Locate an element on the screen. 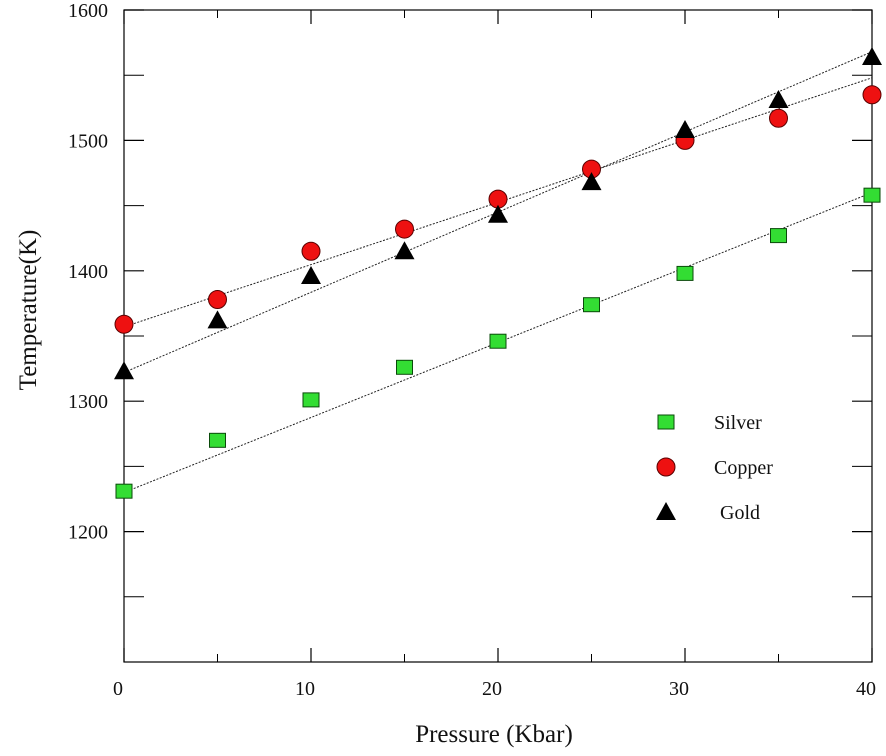 Image resolution: width=886 pixels, height=756 pixels. y-tick-label: 1300 is located at coordinates (88, 402).